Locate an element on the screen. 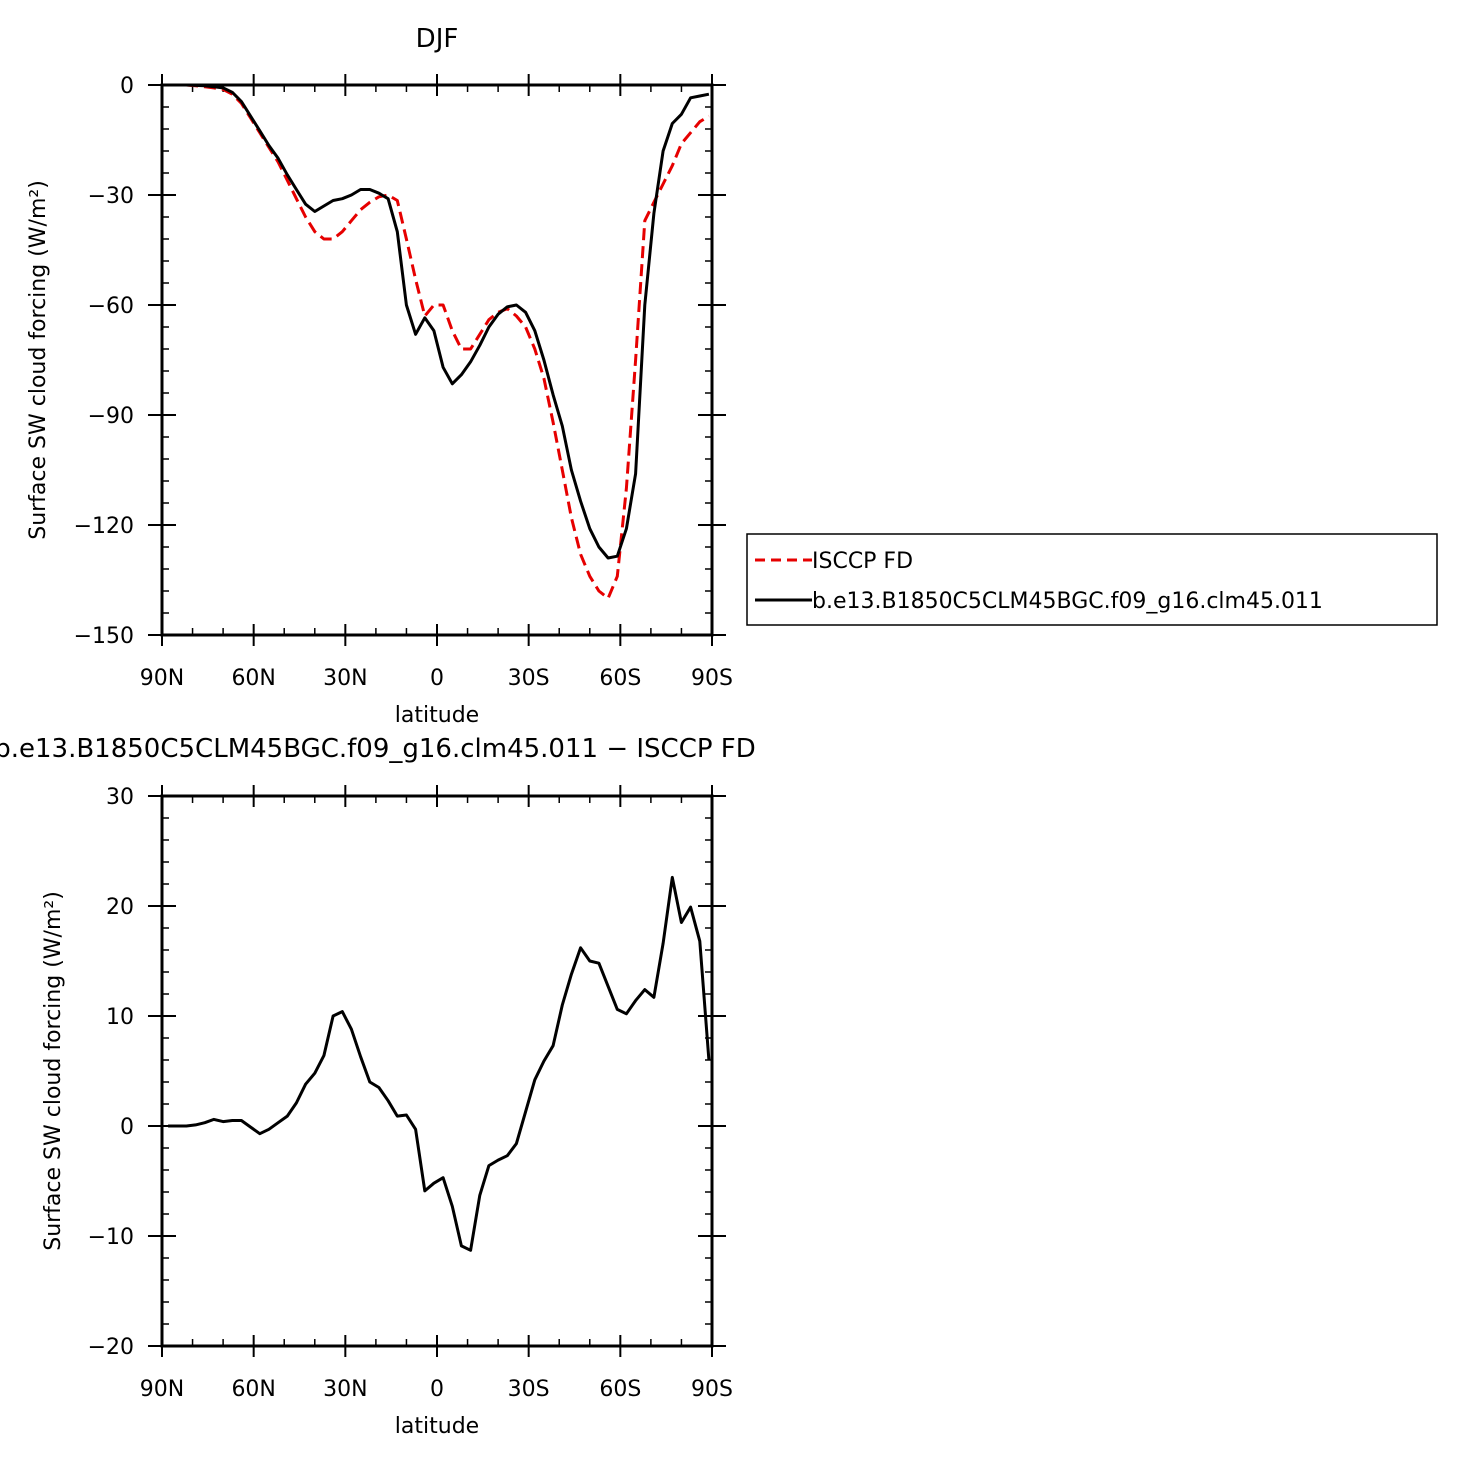  top-plot-frame is located at coordinates (437, 360).